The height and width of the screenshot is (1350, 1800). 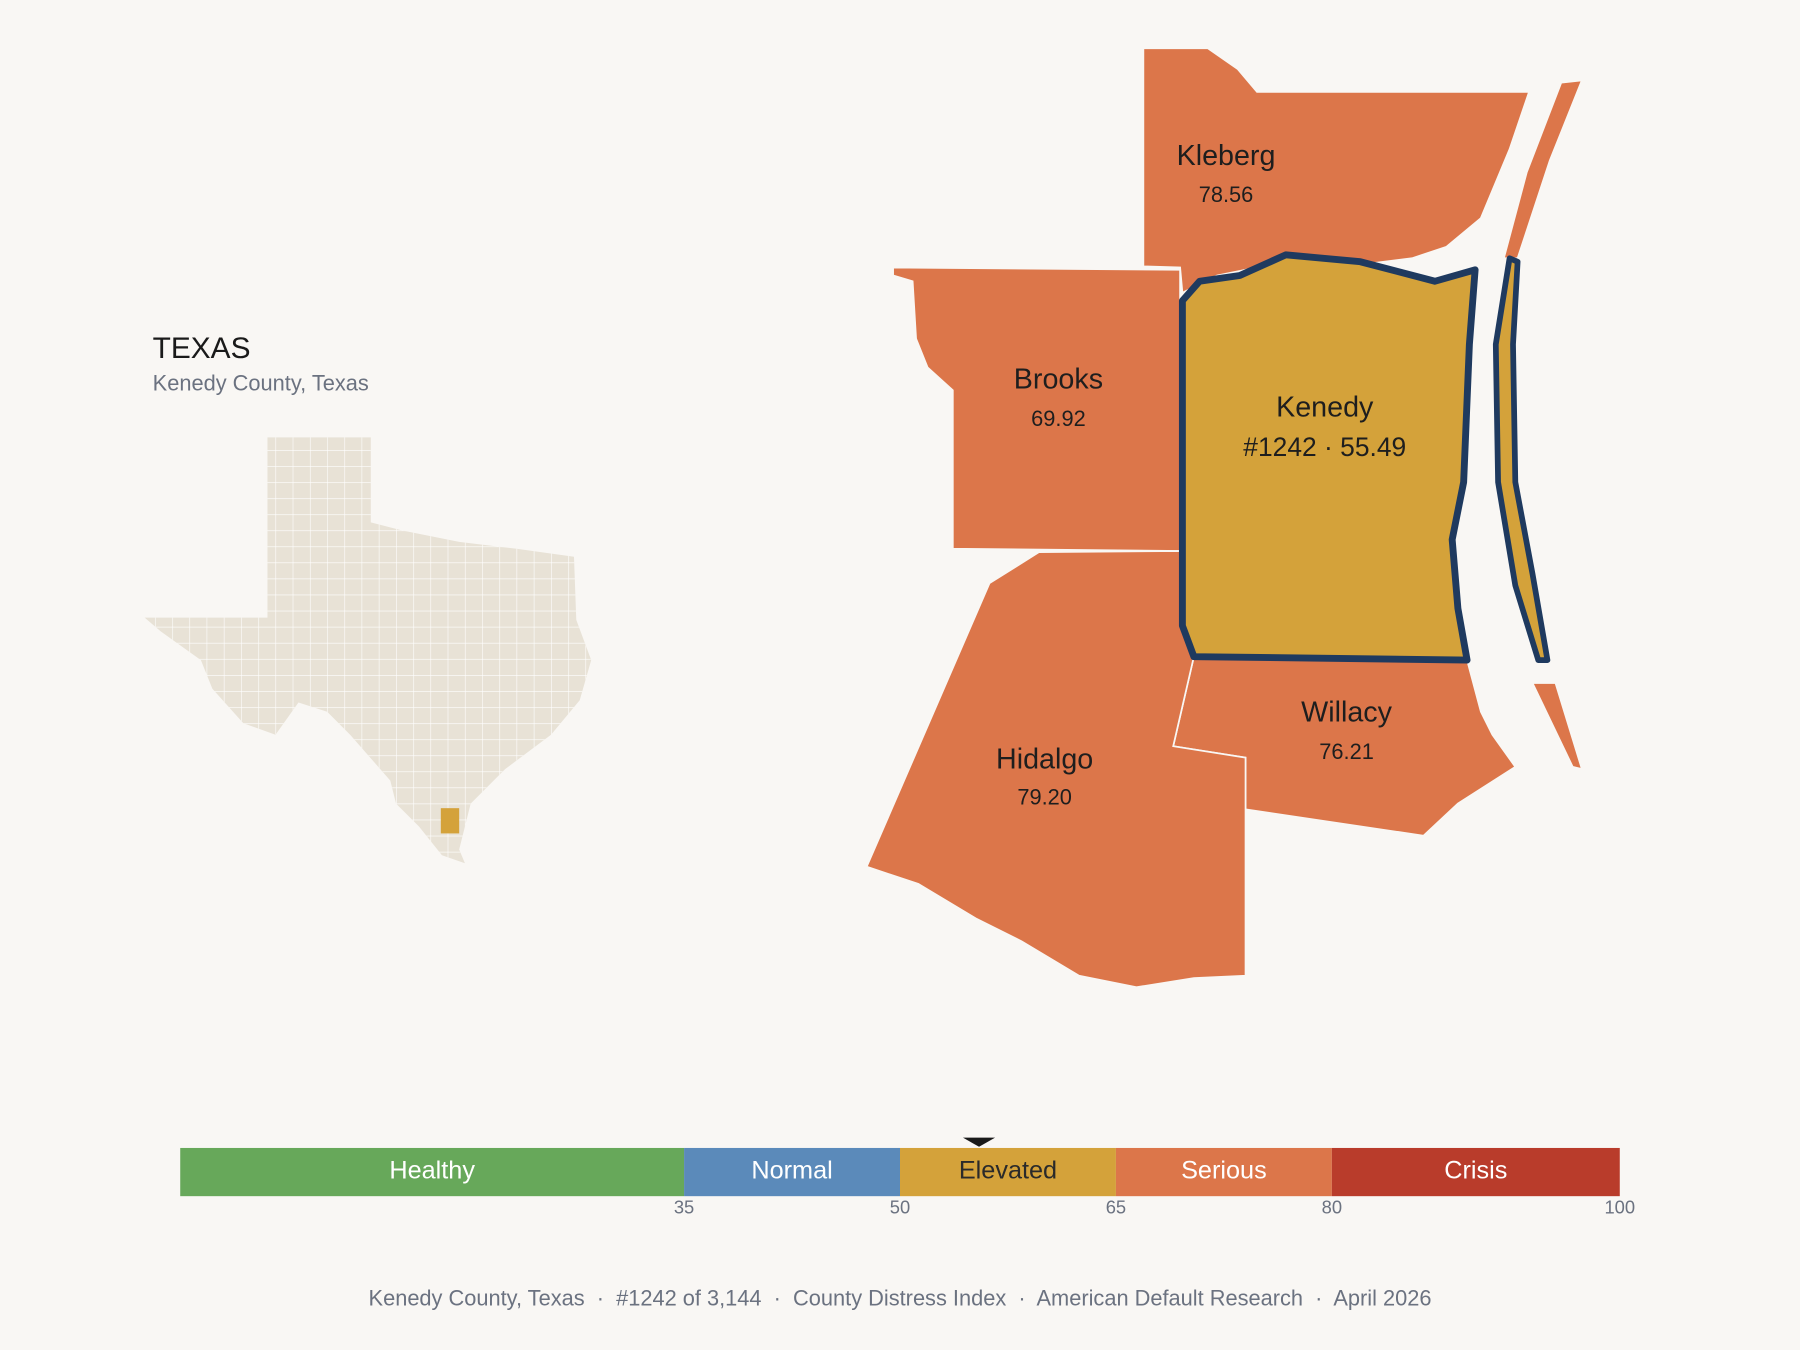 I want to click on band-label: Serious, so click(x=1224, y=1171).